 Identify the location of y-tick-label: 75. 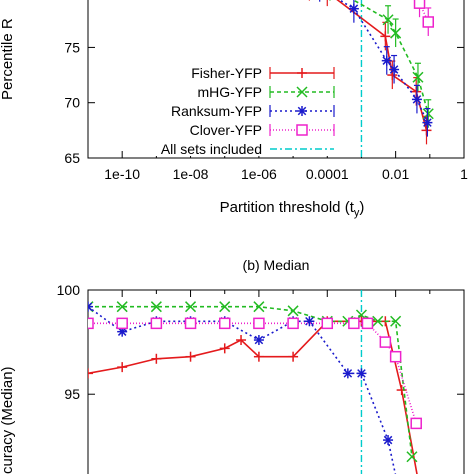
(72, 47).